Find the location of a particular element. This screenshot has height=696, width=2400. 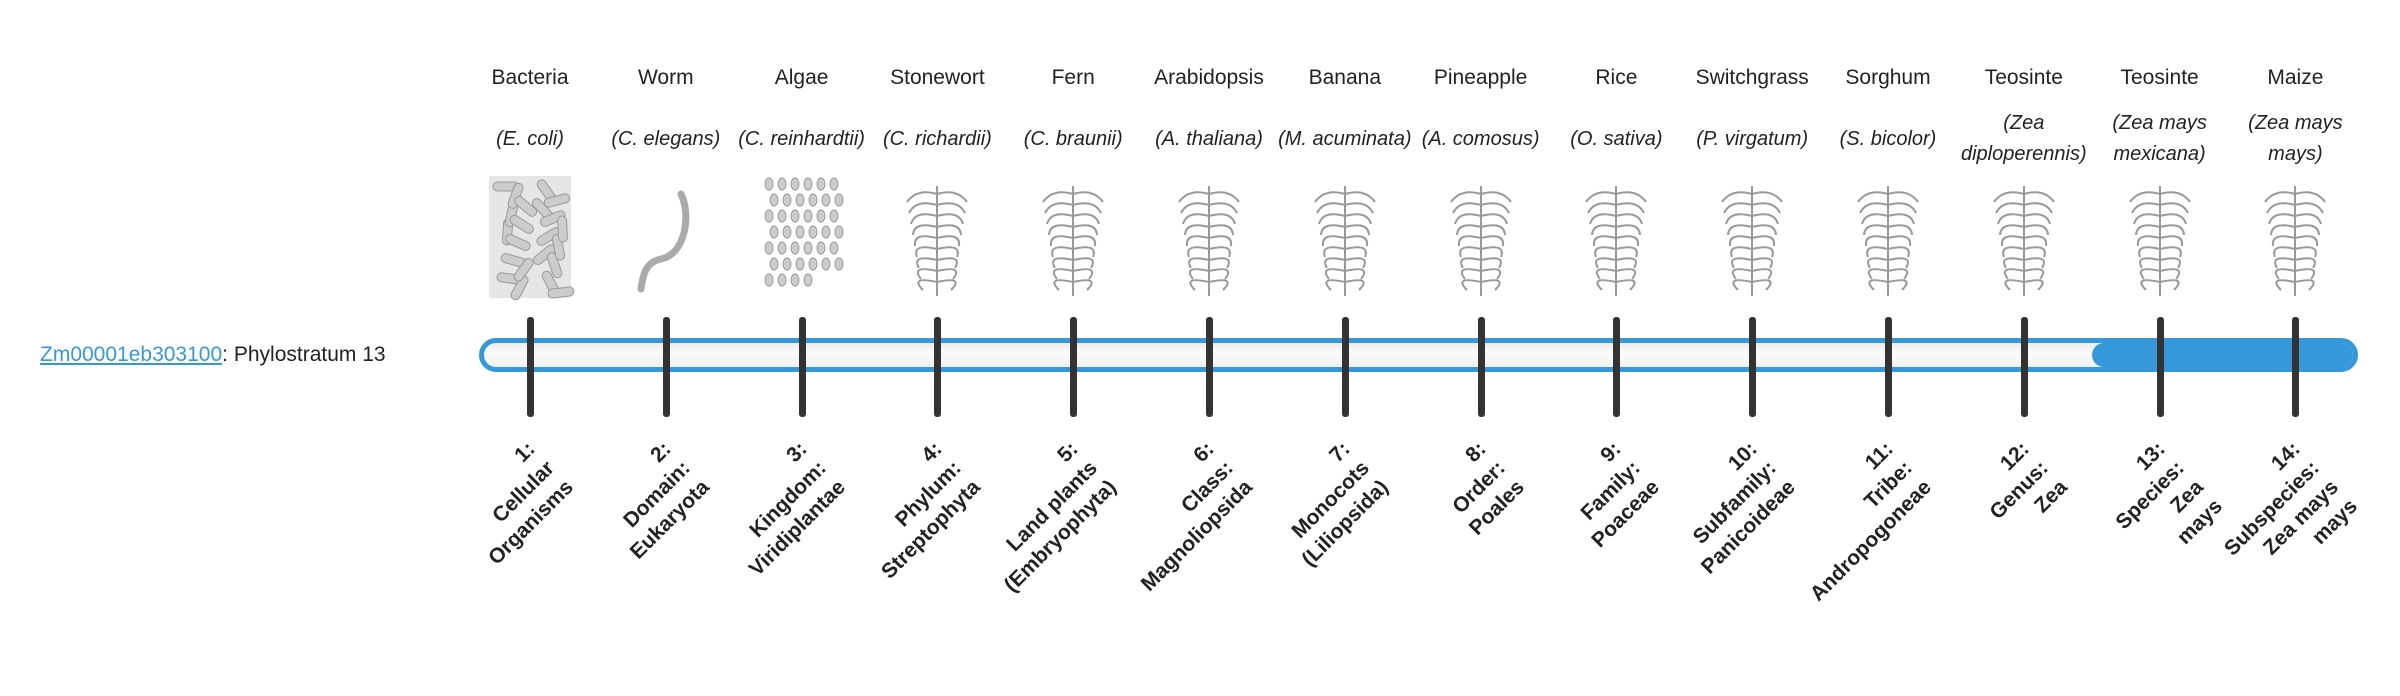

organism-species: (P. virgatum) is located at coordinates (1752, 139).